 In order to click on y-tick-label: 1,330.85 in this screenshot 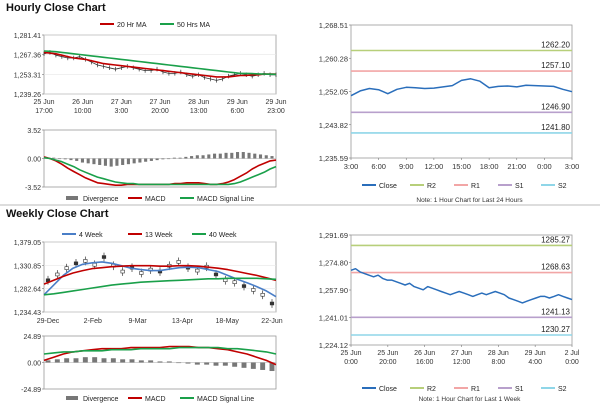, I will do `click(27, 266)`.